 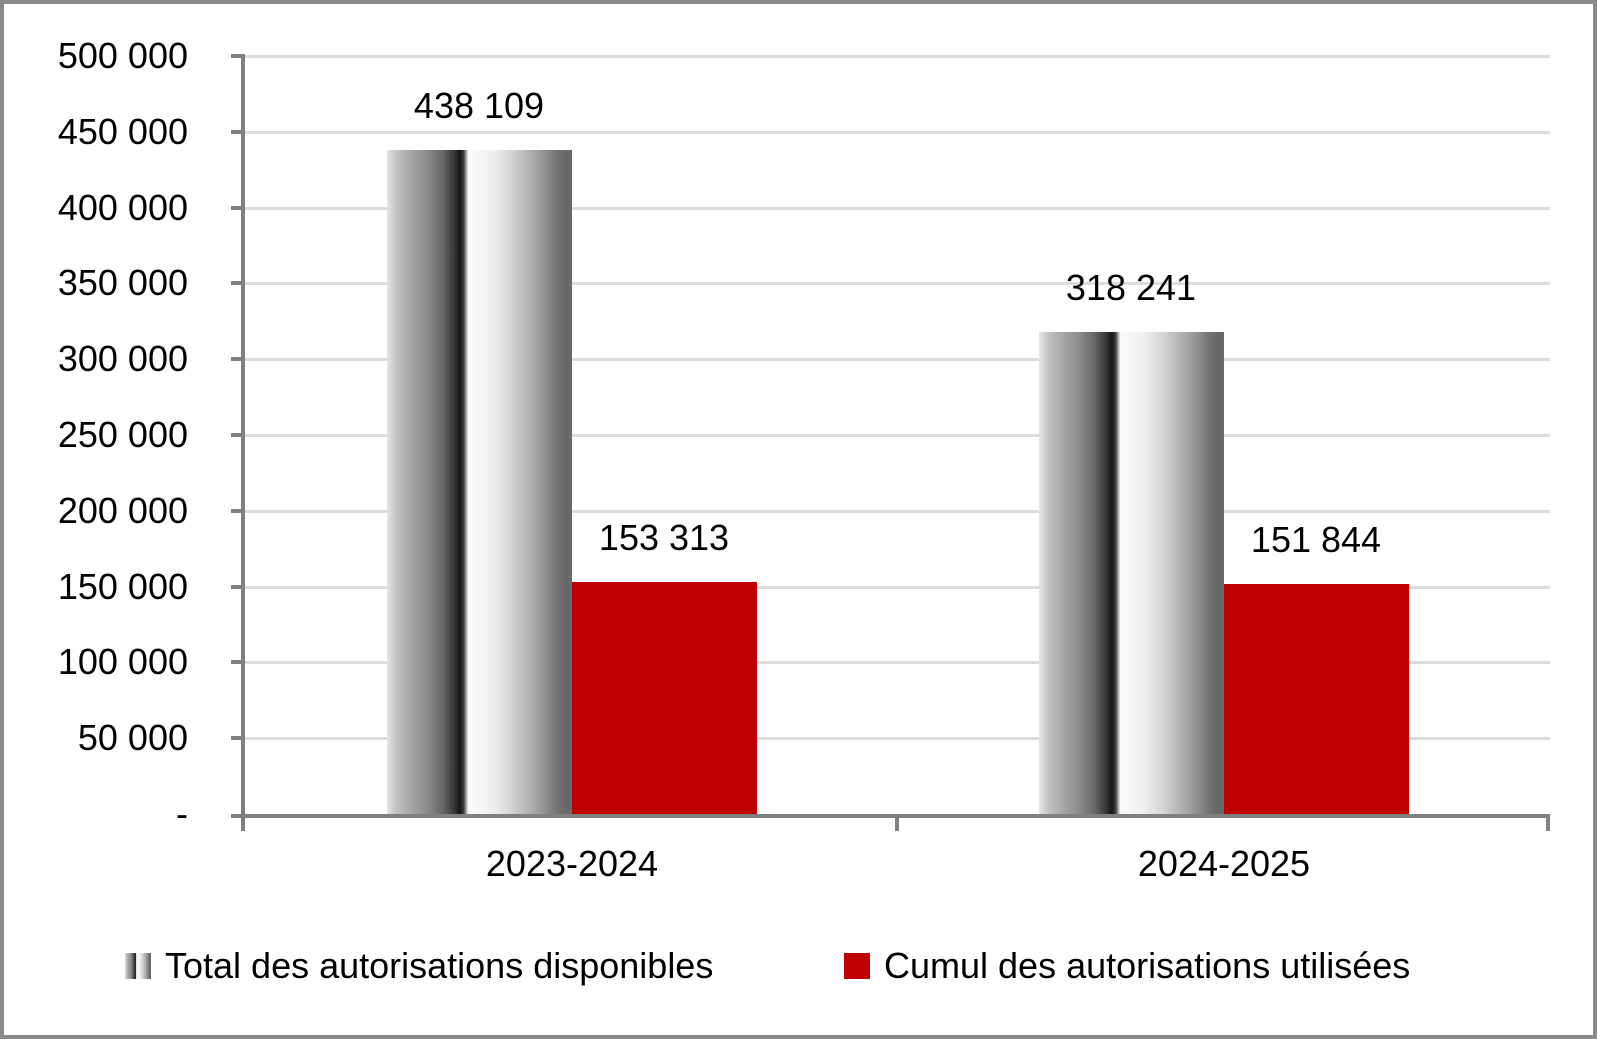 I want to click on x-axis-label-2024-2025: 2024-2025, so click(x=1224, y=863).